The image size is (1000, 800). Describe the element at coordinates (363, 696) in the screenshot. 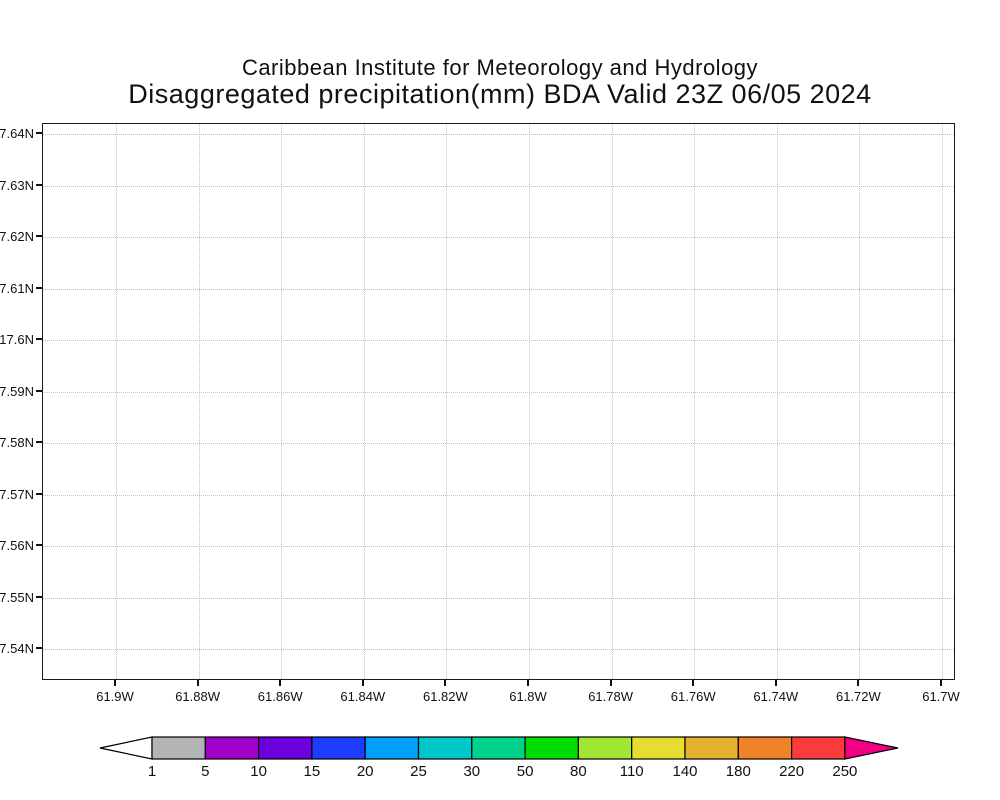

I see `x-tick-label: 61.84W` at that location.